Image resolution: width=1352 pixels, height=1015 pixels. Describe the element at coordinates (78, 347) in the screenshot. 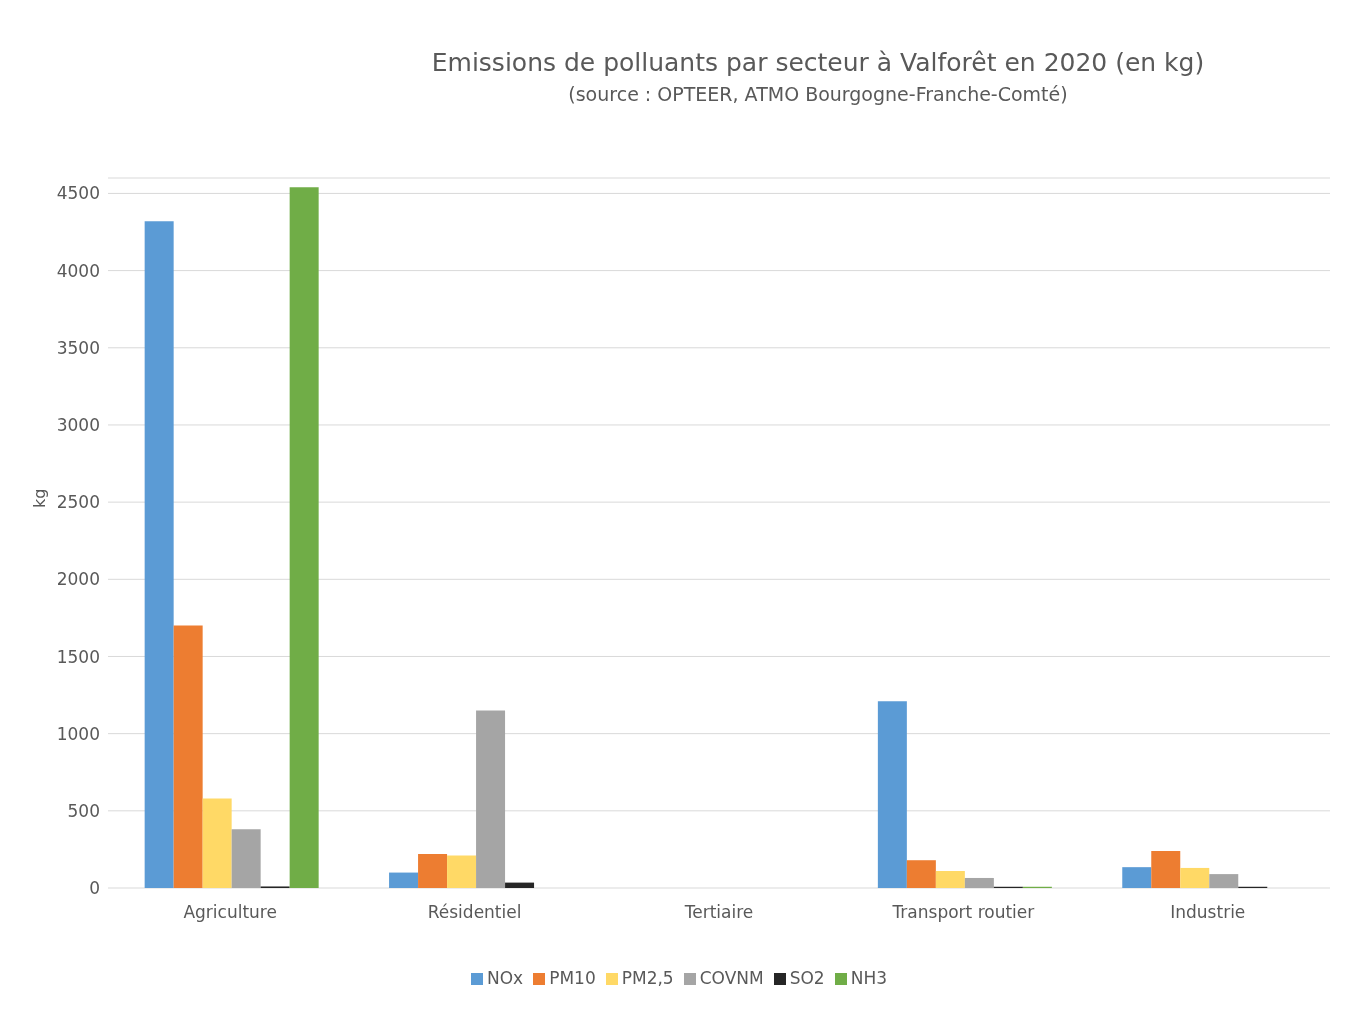

I see `y-tick-label: 3500` at that location.